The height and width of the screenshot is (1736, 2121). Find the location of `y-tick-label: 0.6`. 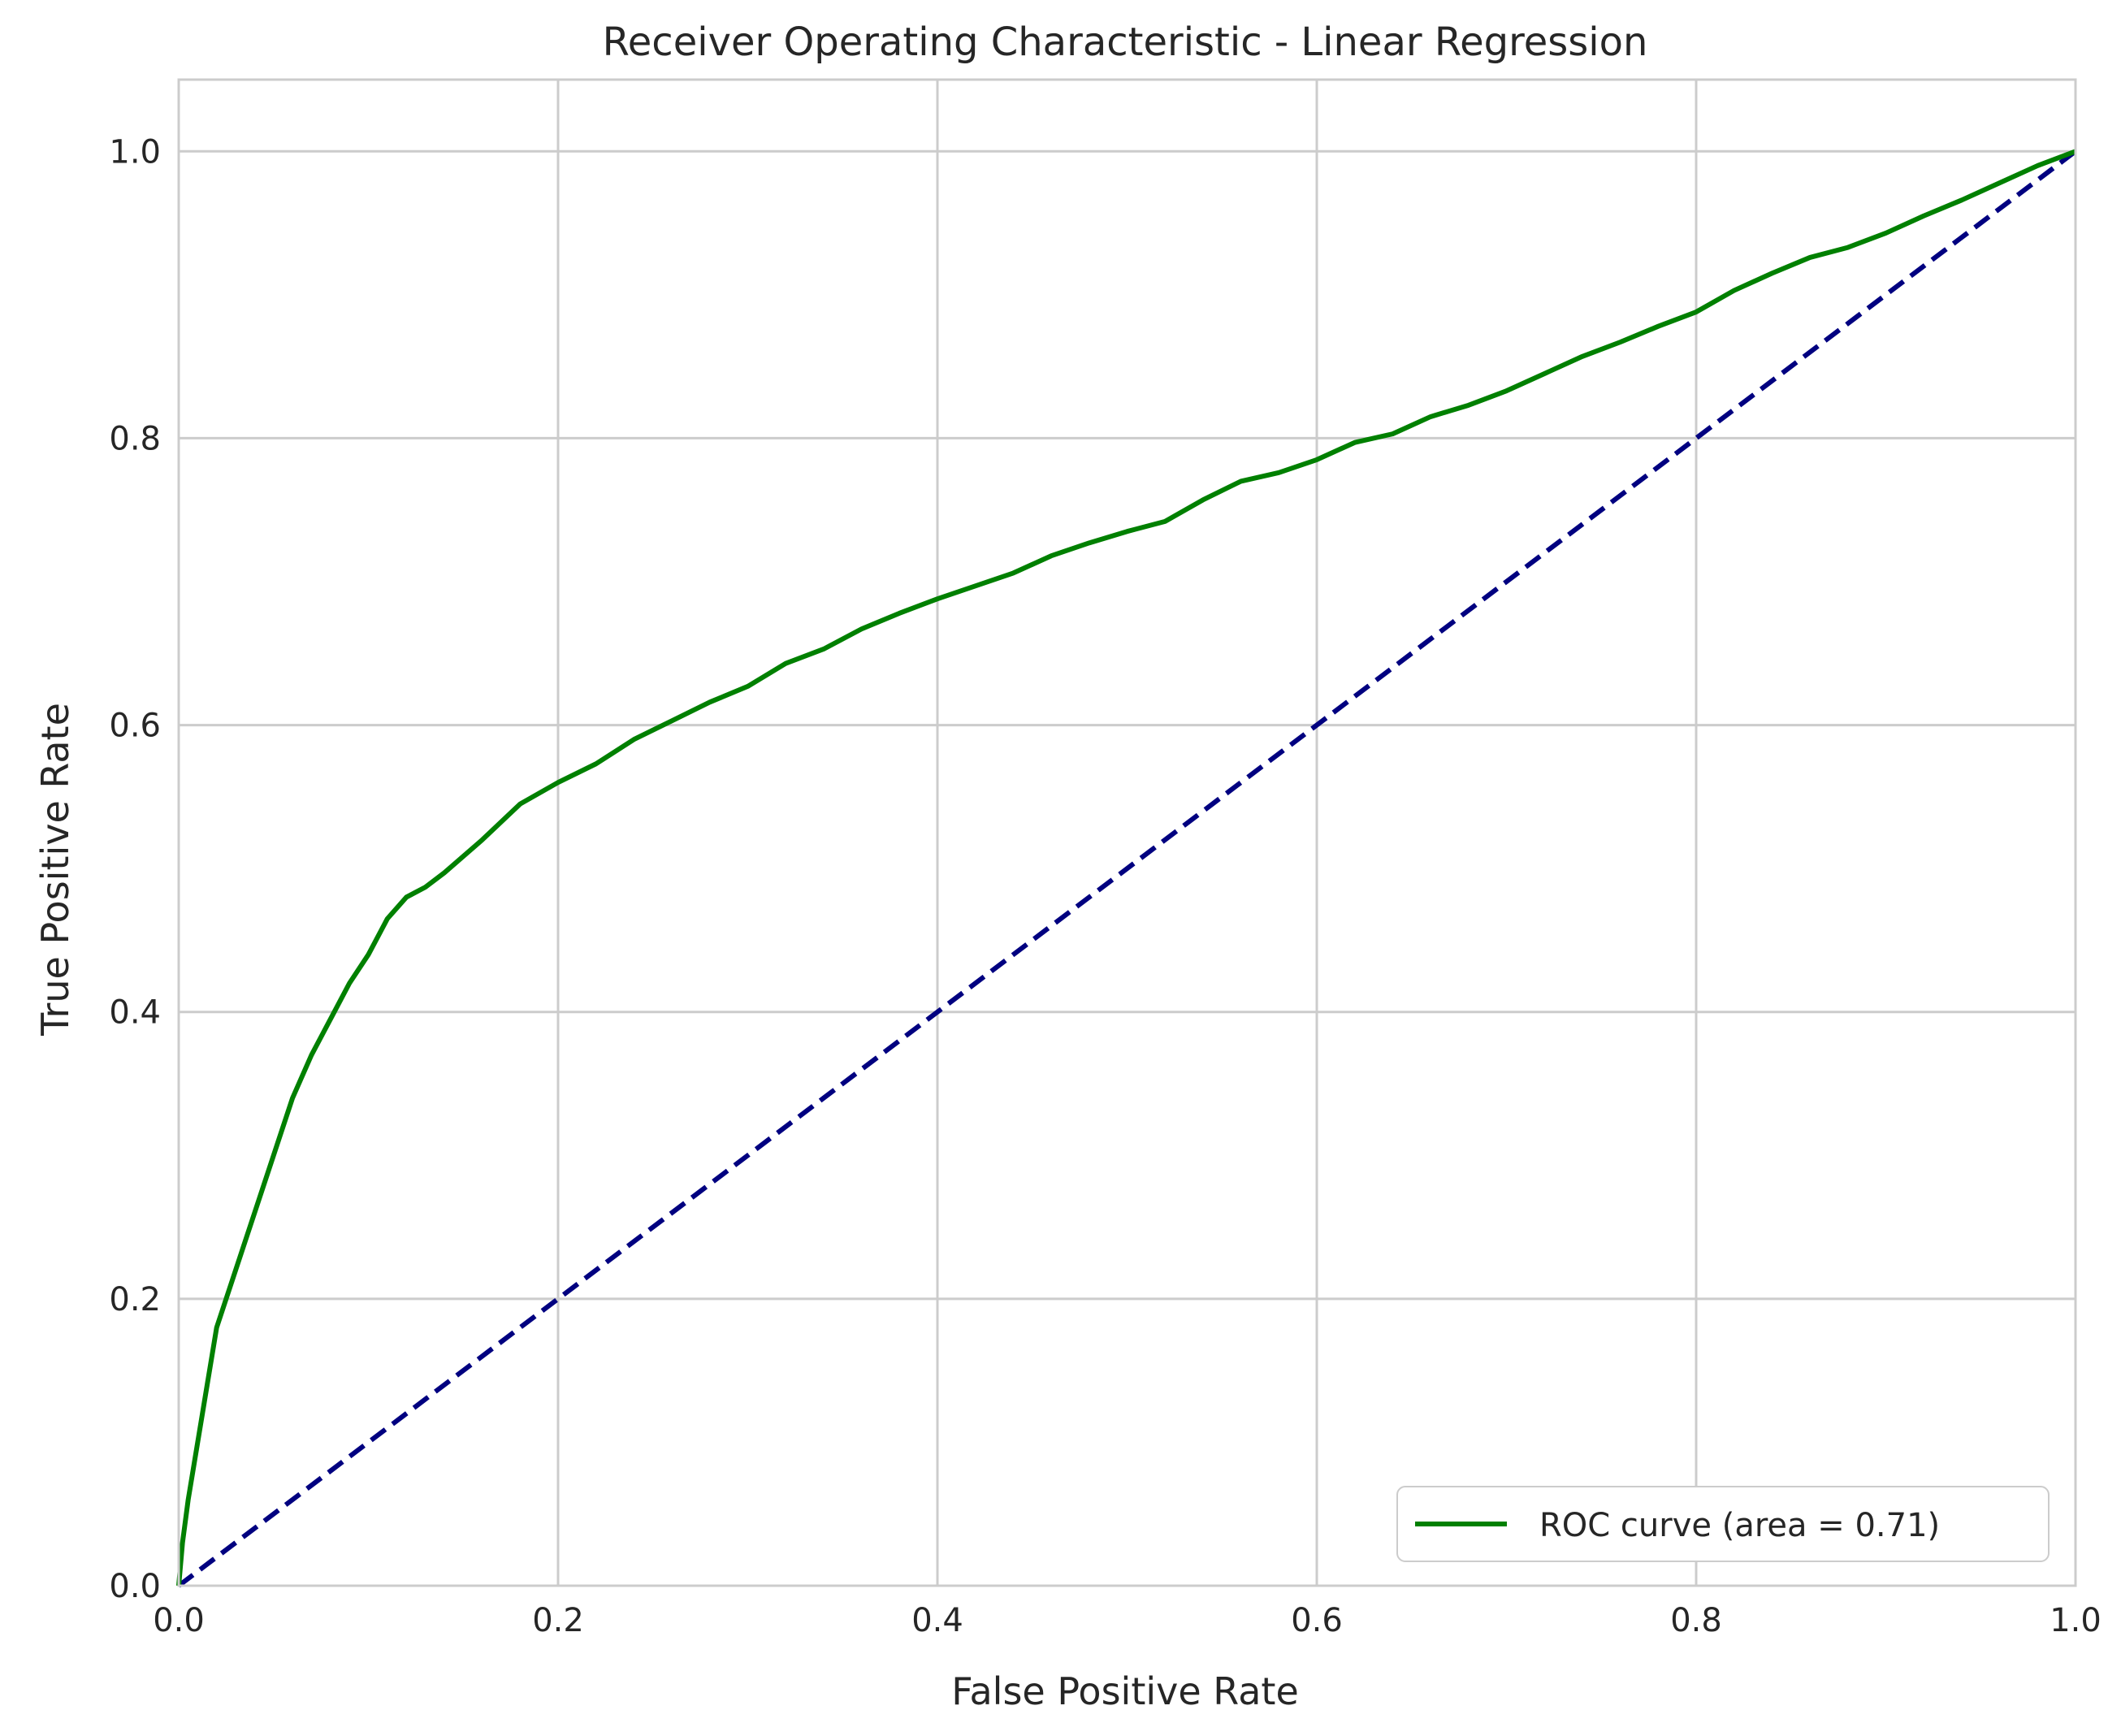

y-tick-label: 0.6 is located at coordinates (135, 726).